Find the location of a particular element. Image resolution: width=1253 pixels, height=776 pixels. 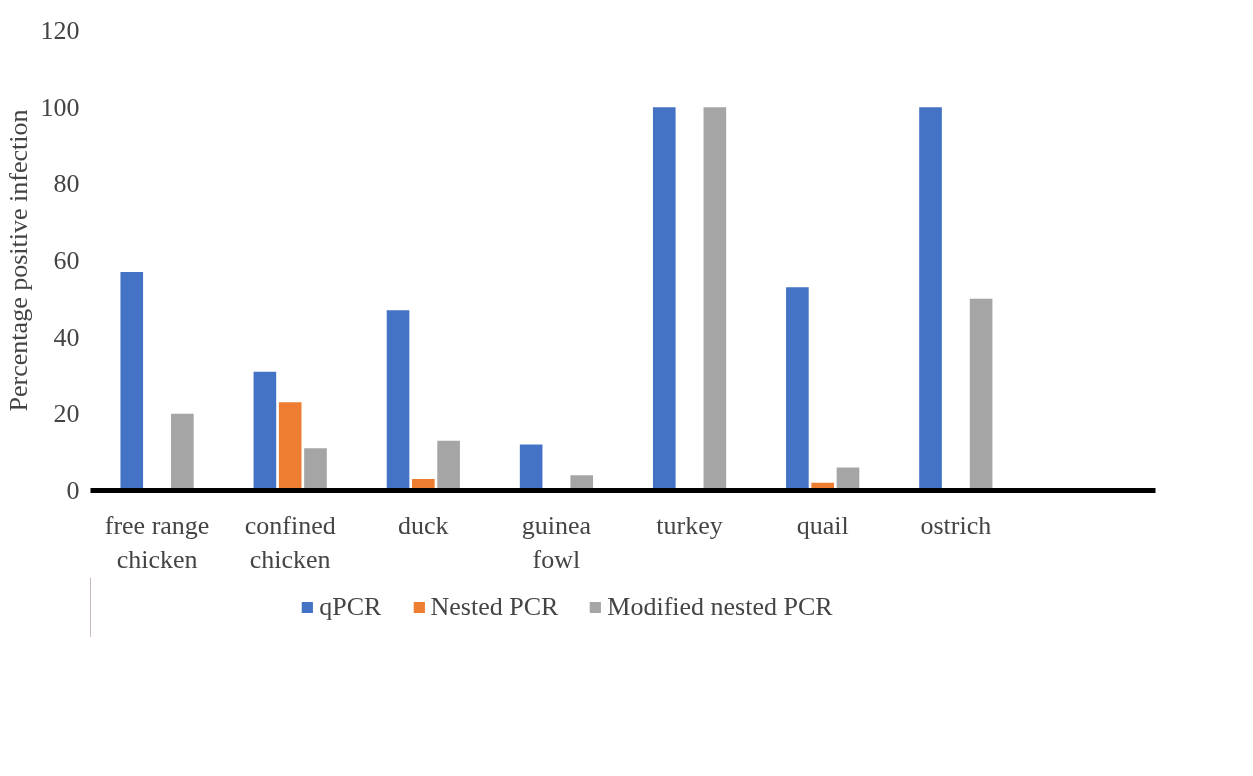

x-tick-label: confined chicken is located at coordinates (290, 542).